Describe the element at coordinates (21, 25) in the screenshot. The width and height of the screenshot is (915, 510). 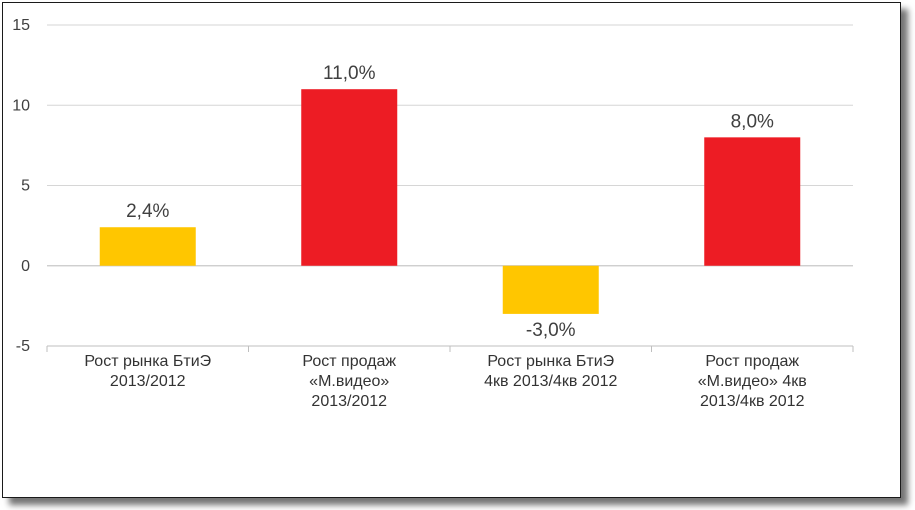
I see `y-tick-label: 15` at that location.